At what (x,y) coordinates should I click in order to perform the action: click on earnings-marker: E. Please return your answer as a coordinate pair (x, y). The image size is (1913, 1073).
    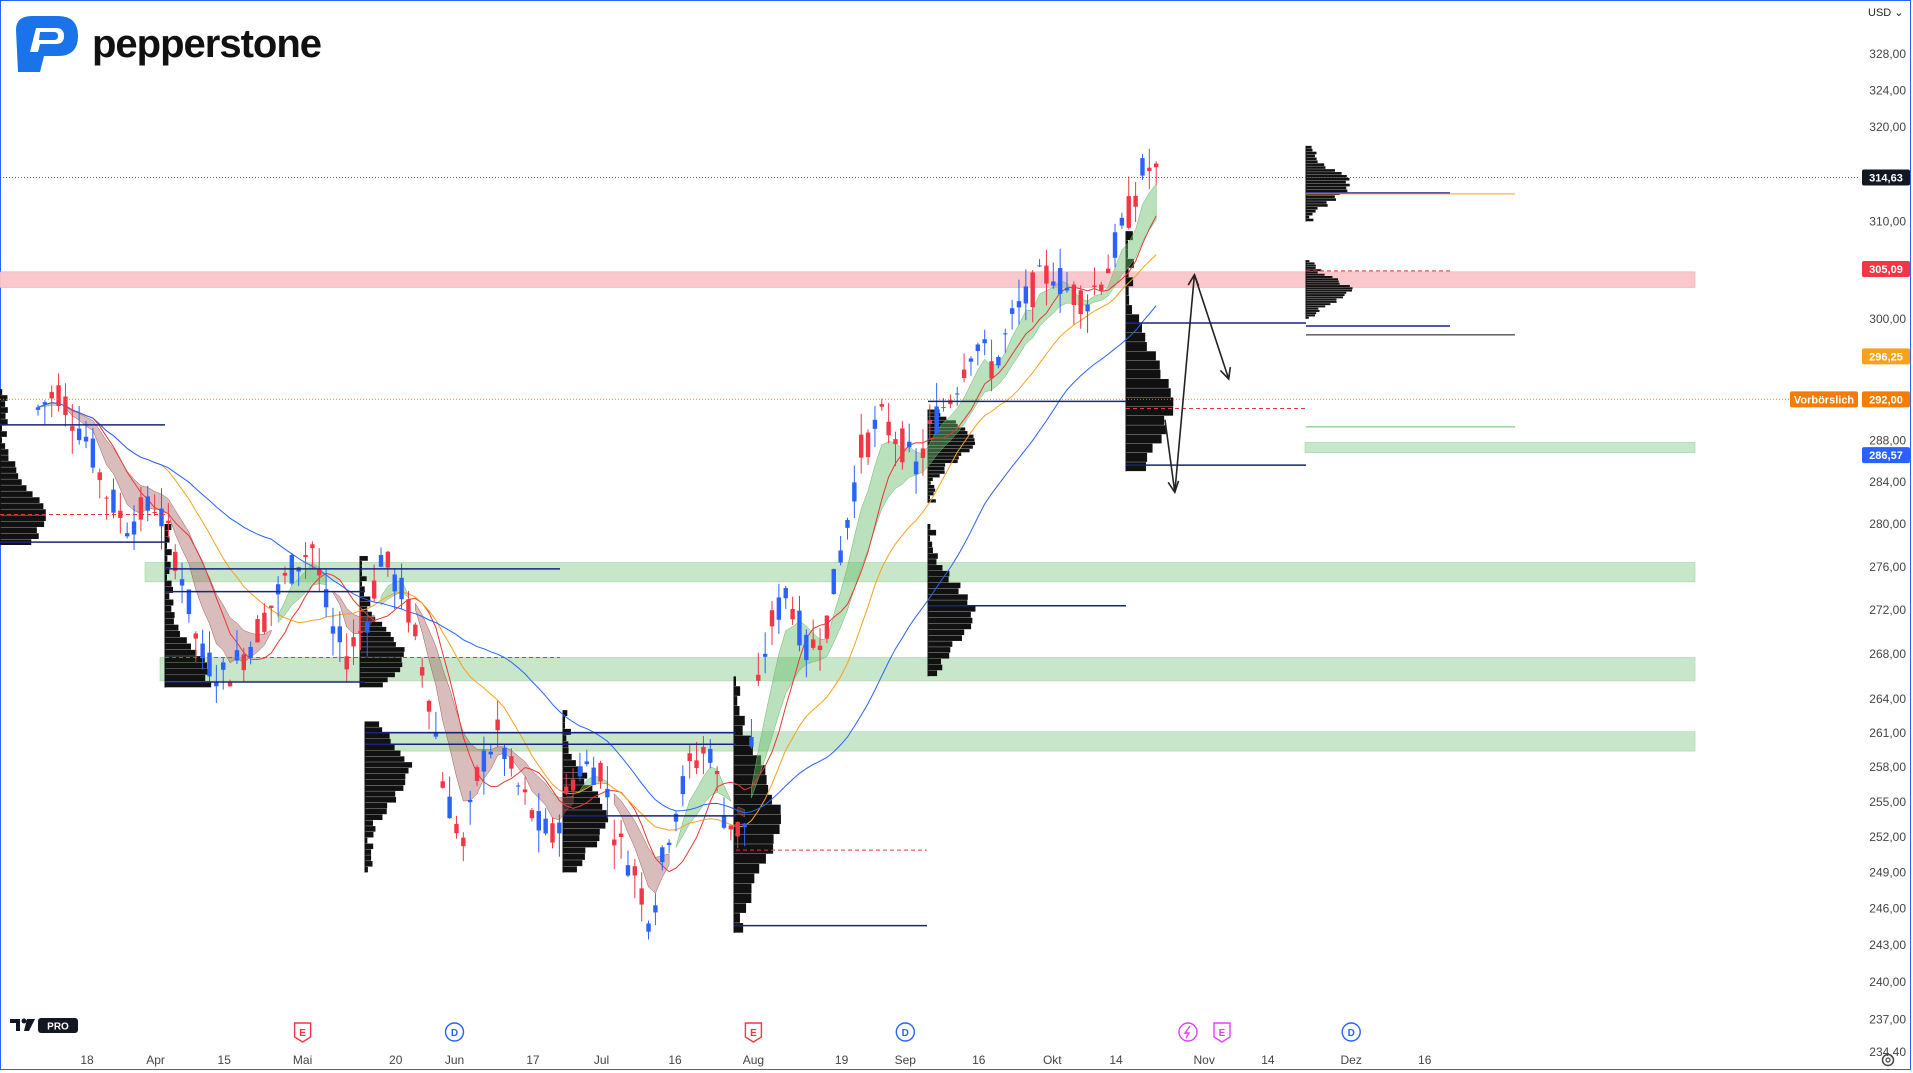
    Looking at the image, I should click on (753, 1032).